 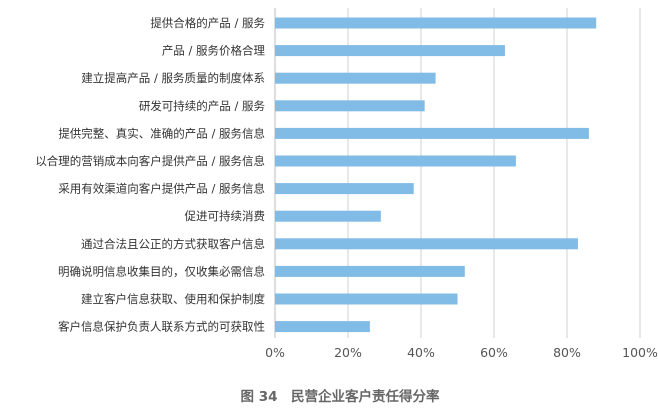 What do you see at coordinates (640, 352) in the screenshot?
I see `x-tick-label: 100%` at bounding box center [640, 352].